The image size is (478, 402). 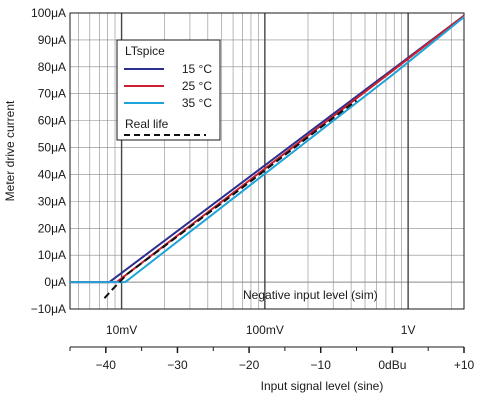 I want to click on legend: LTspice 15 °C 25 °C 35 °C Real life, so click(x=168, y=90).